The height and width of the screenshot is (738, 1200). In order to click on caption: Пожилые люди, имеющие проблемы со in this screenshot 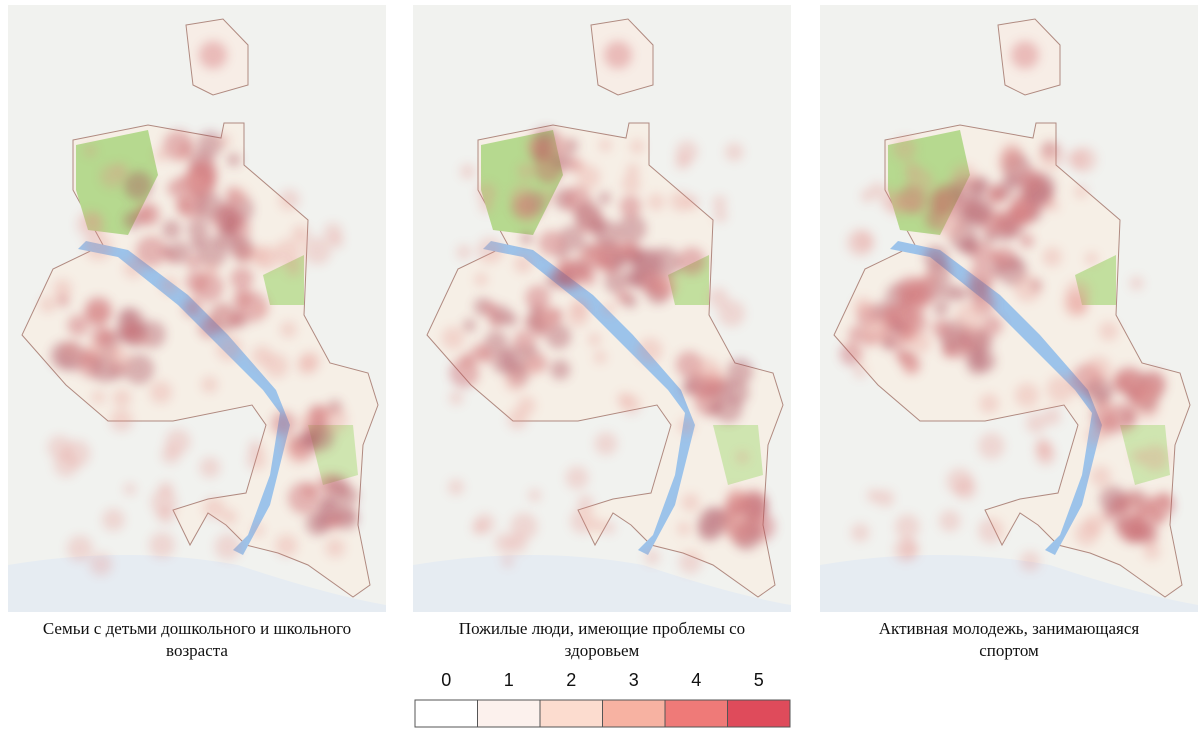, I will do `click(602, 628)`.